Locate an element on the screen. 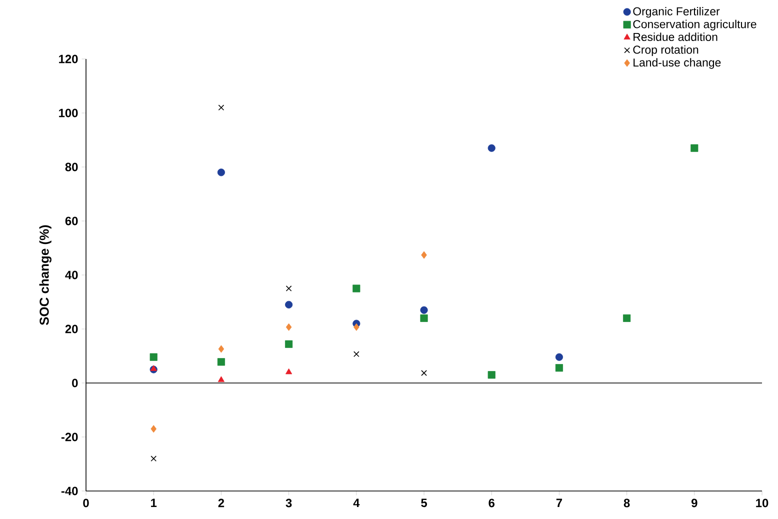 Image resolution: width=778 pixels, height=519 pixels. x-tick-label: 10 is located at coordinates (762, 503).